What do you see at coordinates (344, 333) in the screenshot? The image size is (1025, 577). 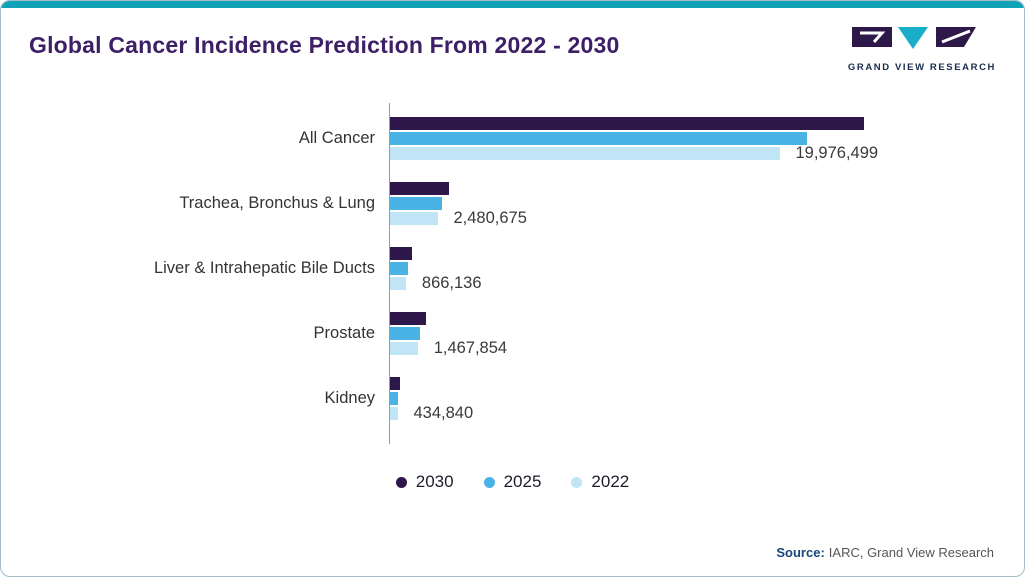 I see `category-label: Prostate` at bounding box center [344, 333].